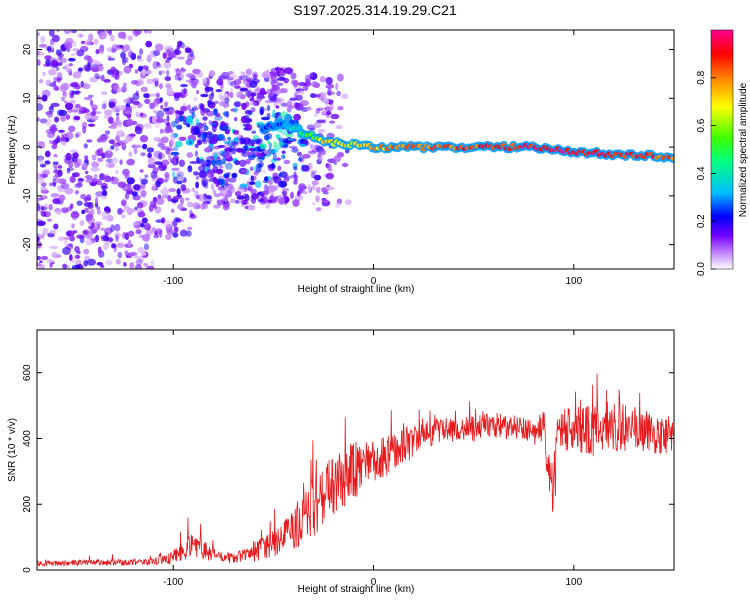 This screenshot has width=750, height=600. Describe the element at coordinates (743, 149) in the screenshot. I see `colorbar-label: Normalized spectral amplitude` at that location.